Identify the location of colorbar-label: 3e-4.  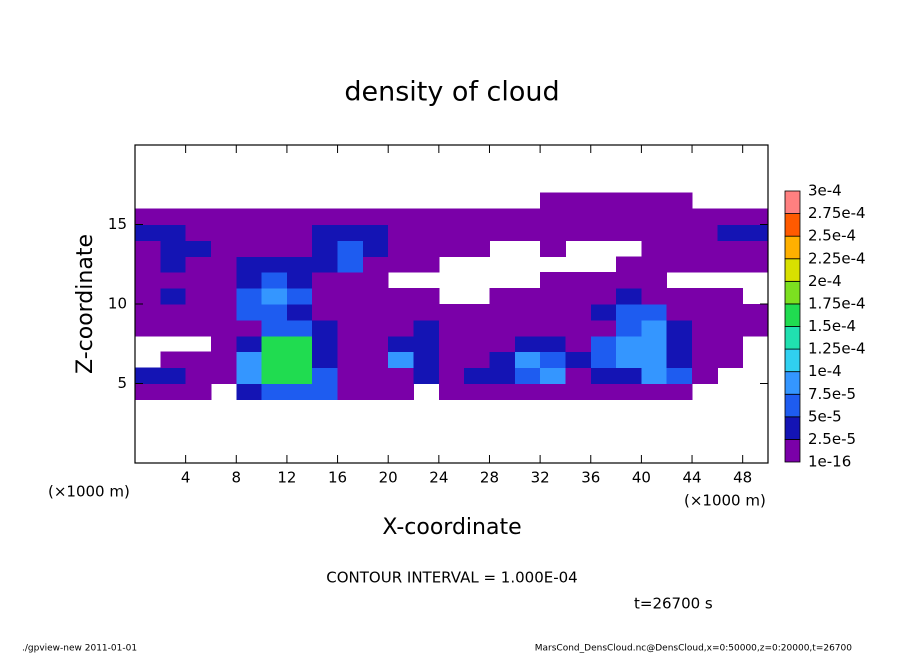
(825, 191).